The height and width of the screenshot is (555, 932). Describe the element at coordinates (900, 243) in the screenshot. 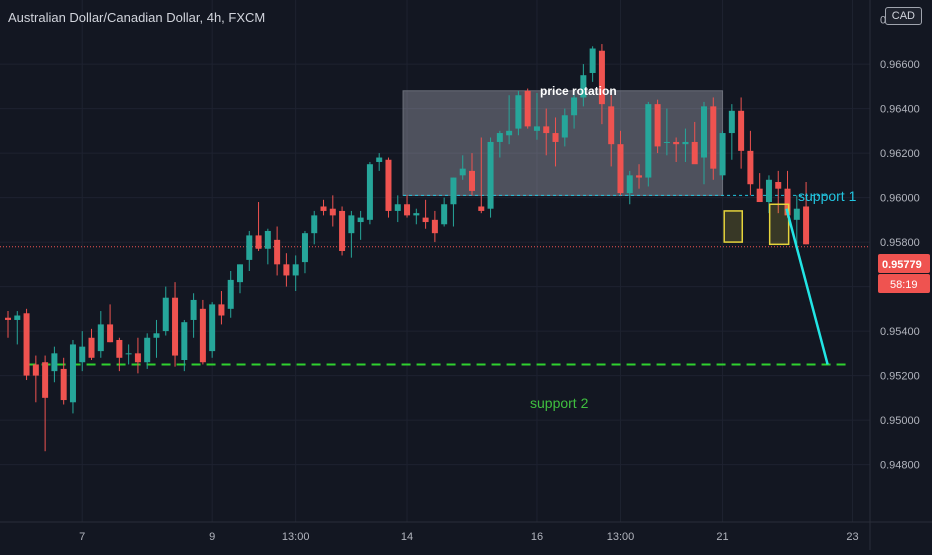

I see `price-tick-label: 0.95800` at that location.